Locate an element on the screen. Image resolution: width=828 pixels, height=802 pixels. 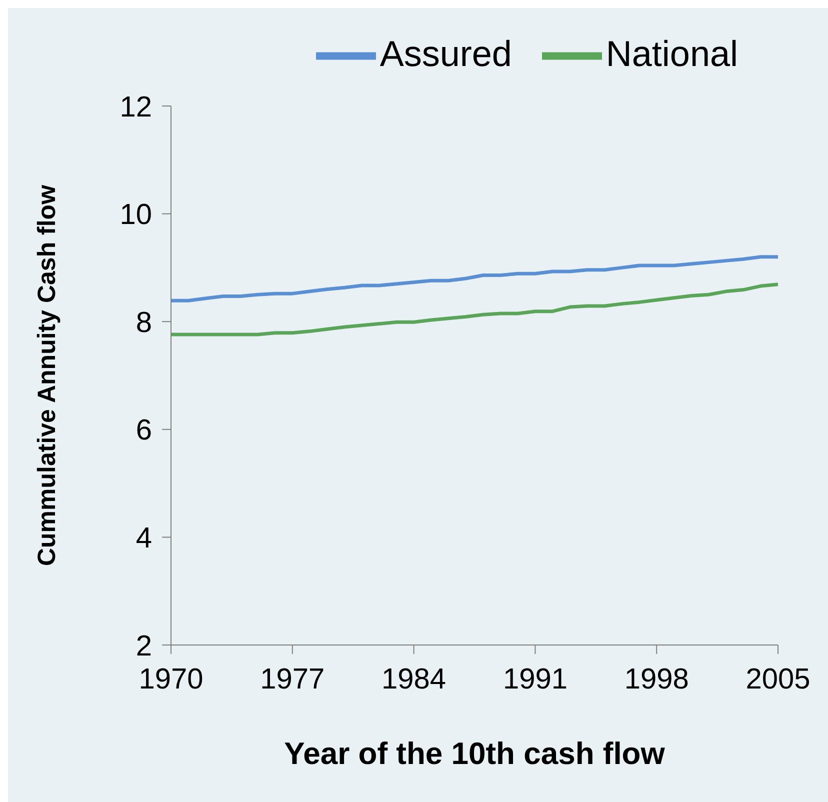
legend-label: National is located at coordinates (672, 53).